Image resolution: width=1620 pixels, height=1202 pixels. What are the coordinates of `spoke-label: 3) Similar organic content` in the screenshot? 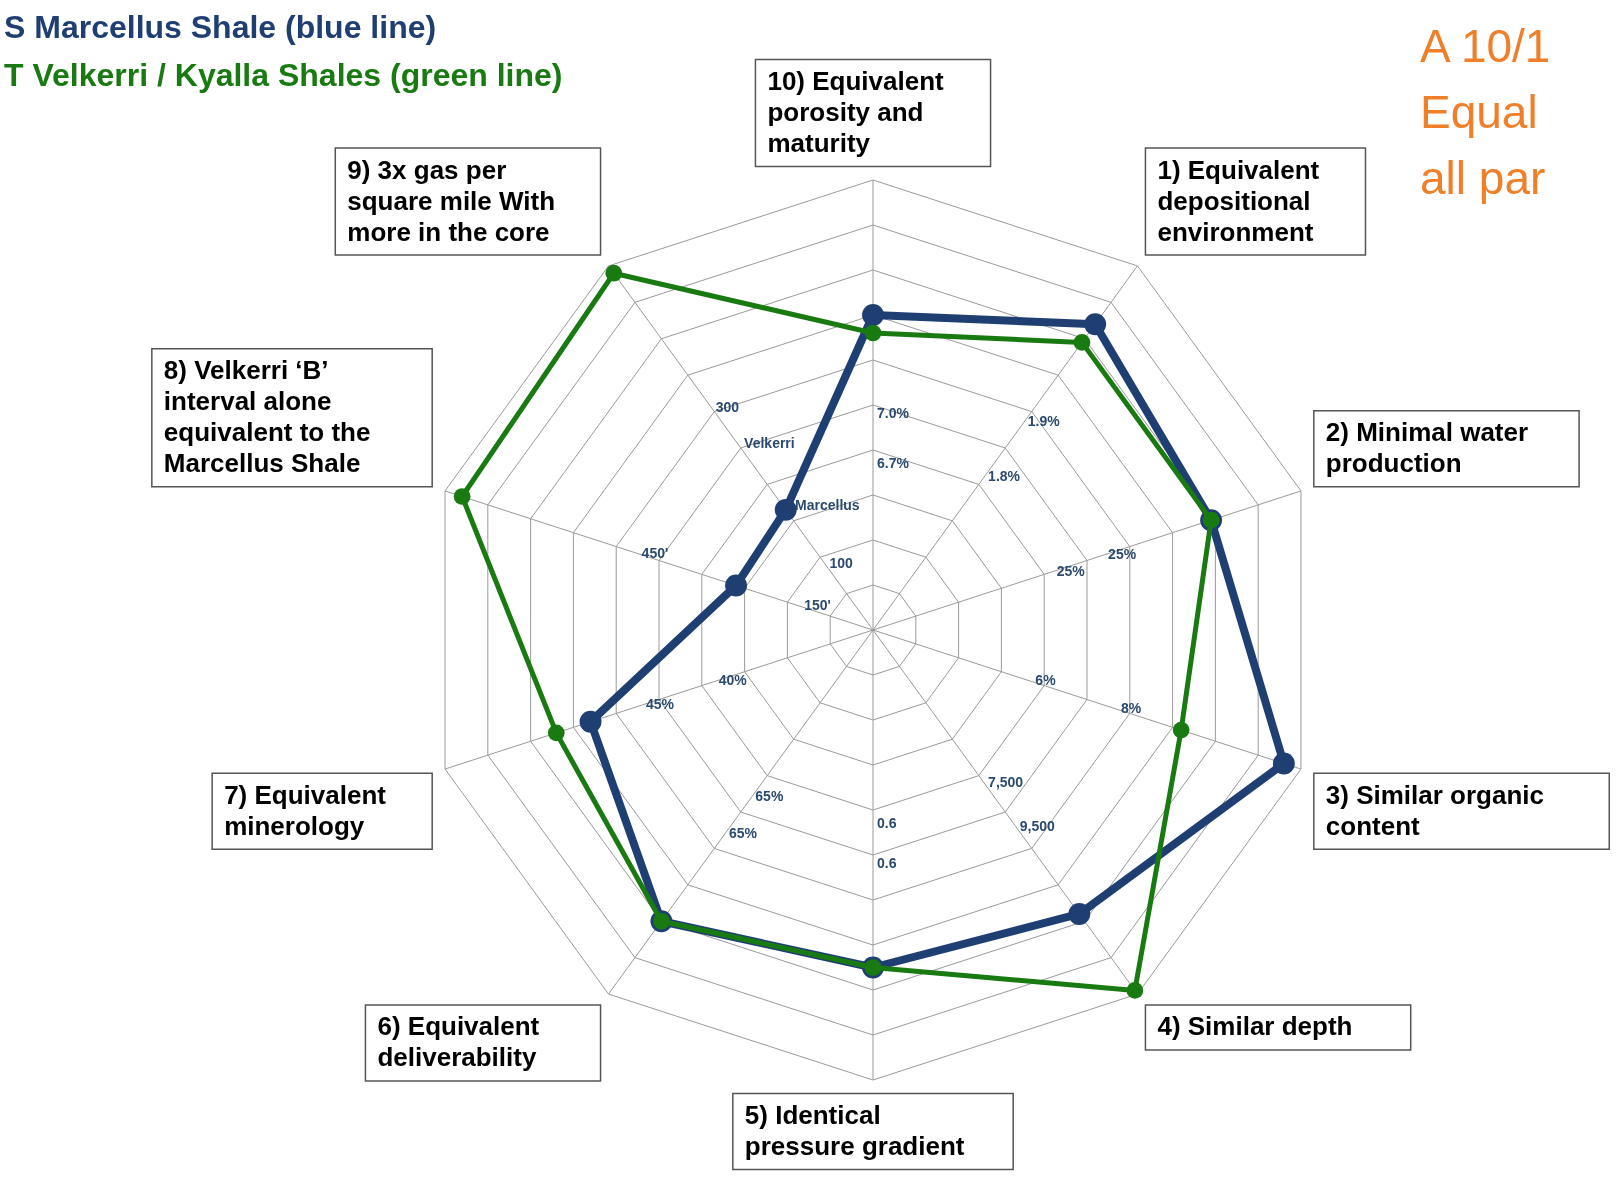 It's located at (1434, 810).